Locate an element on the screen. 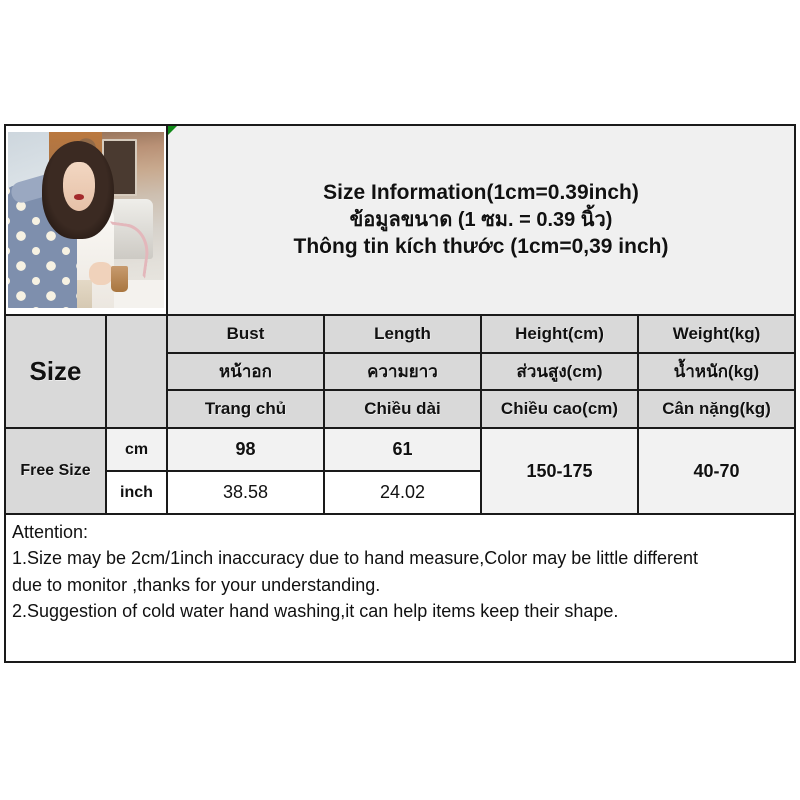  unit-column: cm inch is located at coordinates (137, 414).